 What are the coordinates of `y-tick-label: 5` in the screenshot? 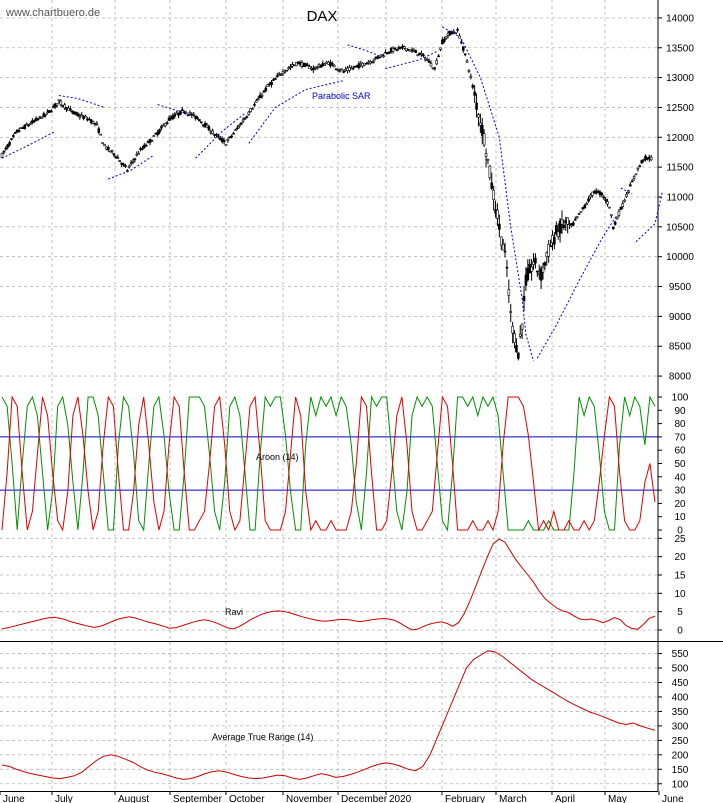 It's located at (680, 612).